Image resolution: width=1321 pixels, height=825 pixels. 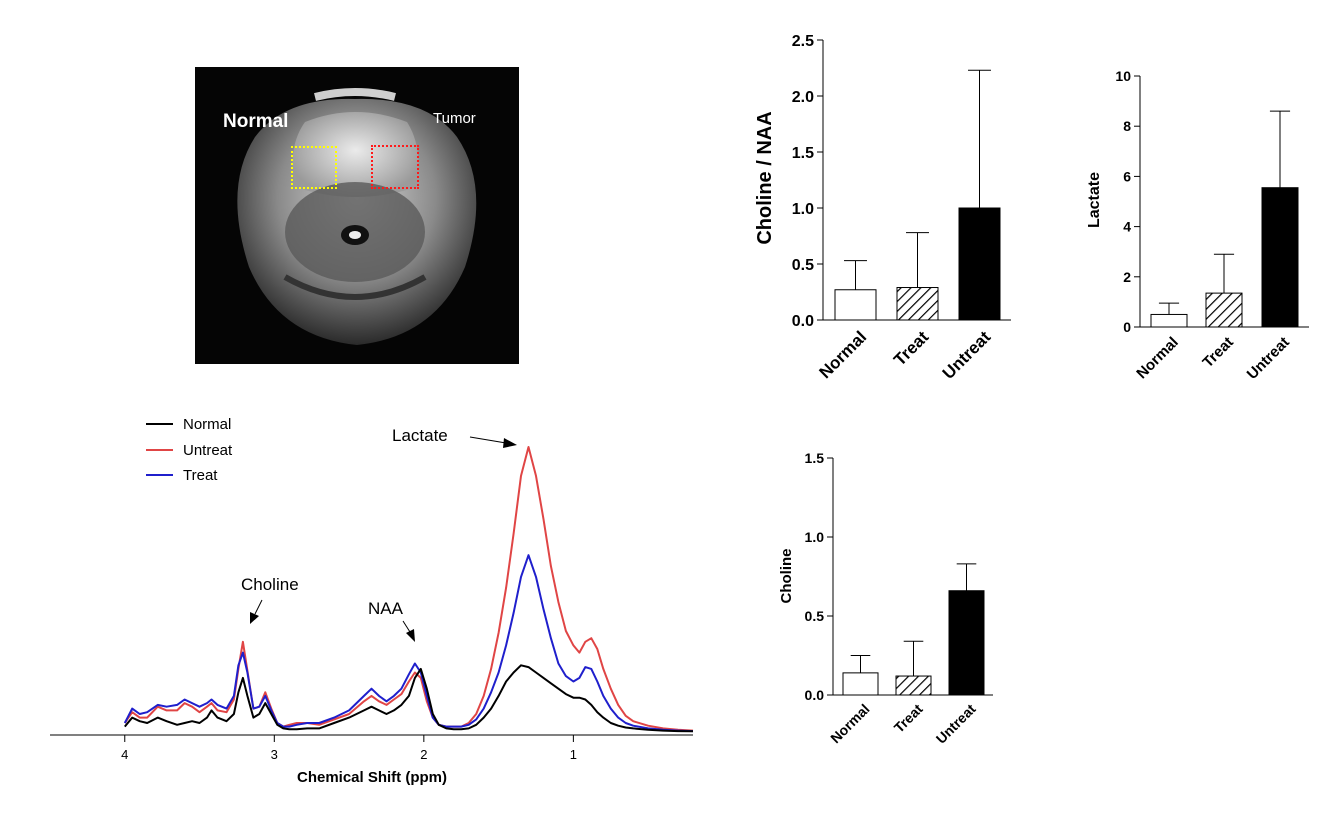 I want to click on annotation-lactate-arrow-line, so click(x=488, y=440).